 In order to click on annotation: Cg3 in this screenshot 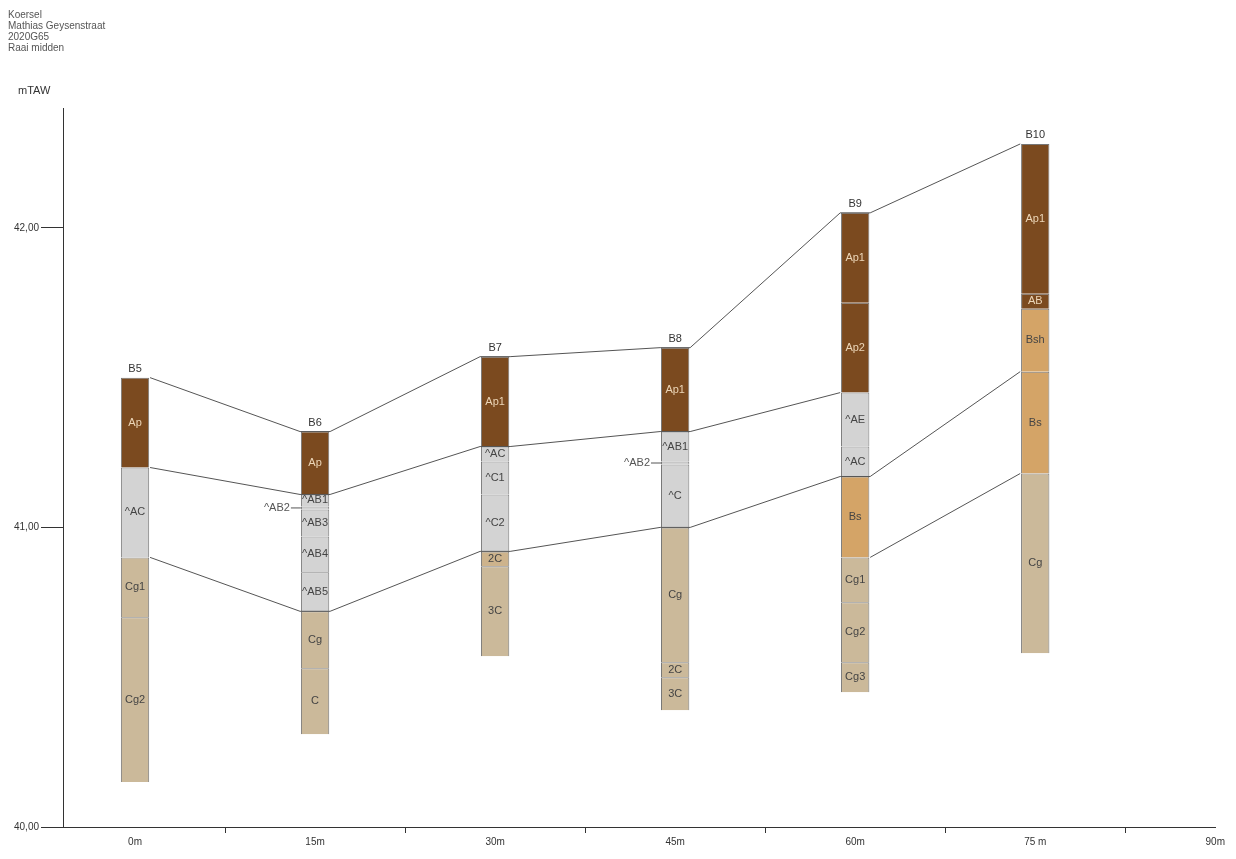, I will do `click(855, 676)`.